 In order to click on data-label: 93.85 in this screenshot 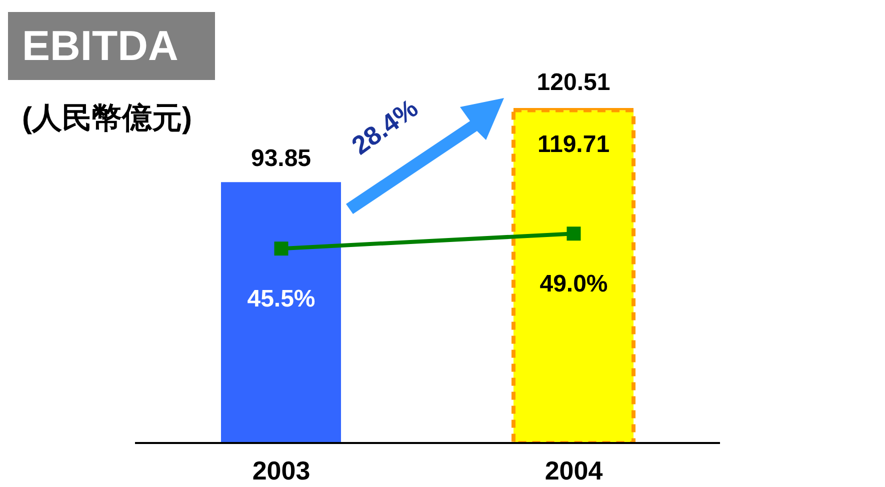, I will do `click(281, 158)`.